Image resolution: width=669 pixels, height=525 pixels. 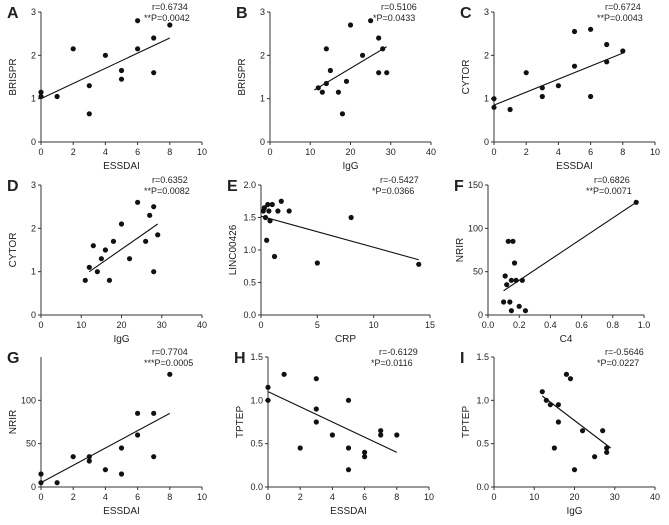 I want to click on x-tick-label: 1.0, so click(x=644, y=325).